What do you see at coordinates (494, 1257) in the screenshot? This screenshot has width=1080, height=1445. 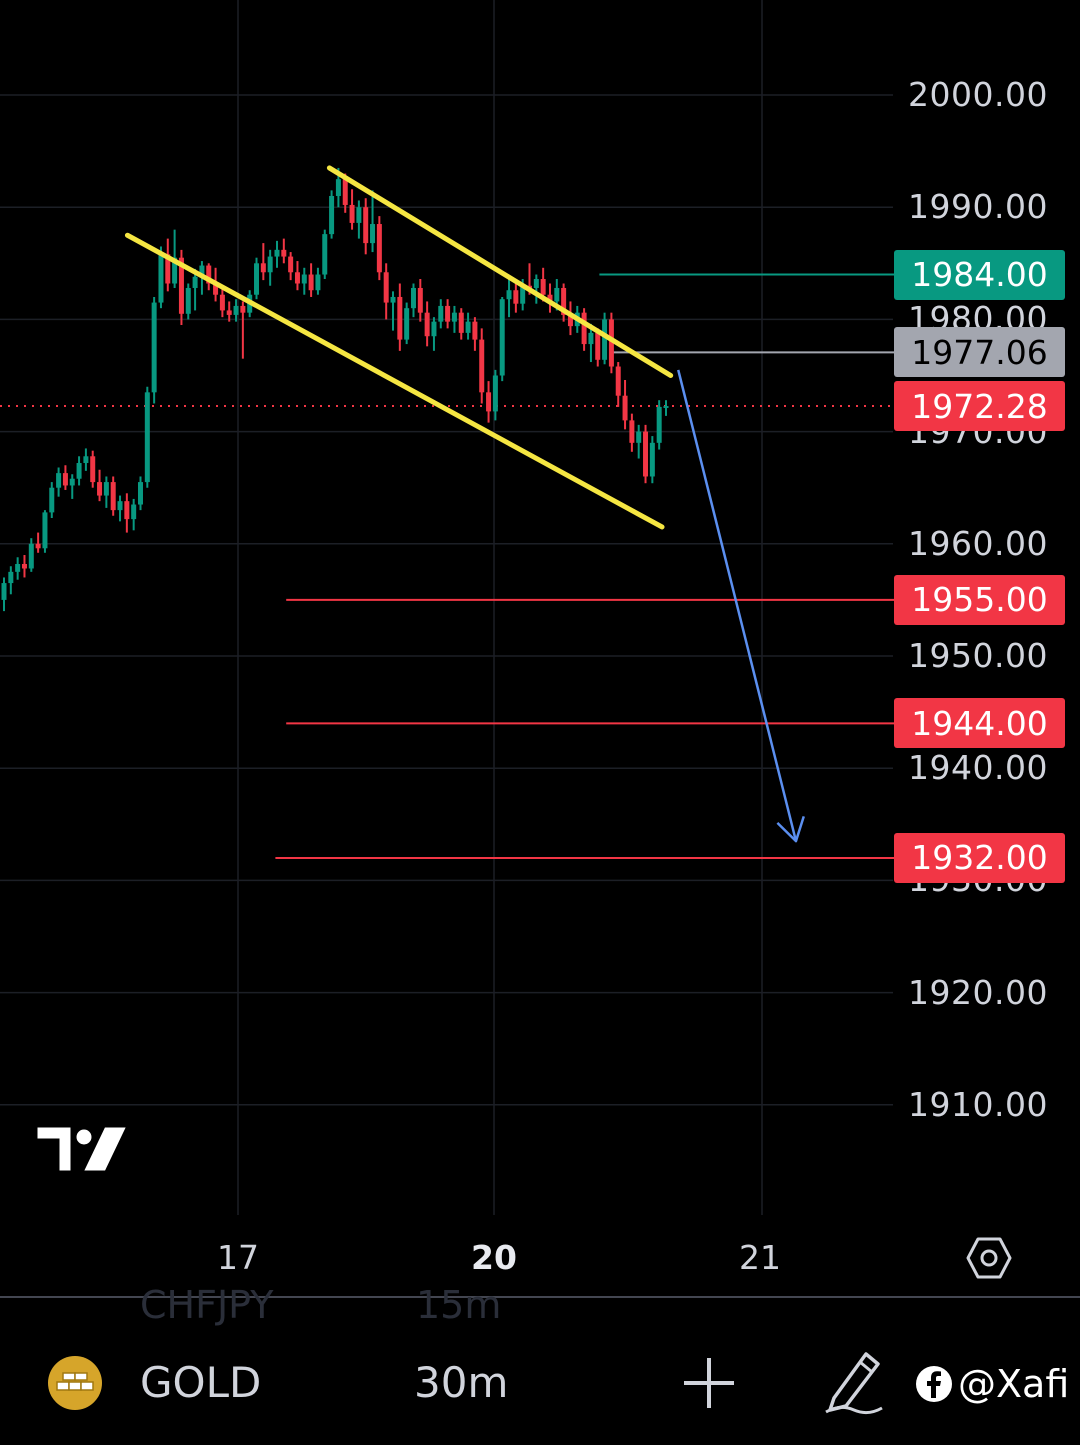 I see `x-tick-label: 20` at bounding box center [494, 1257].